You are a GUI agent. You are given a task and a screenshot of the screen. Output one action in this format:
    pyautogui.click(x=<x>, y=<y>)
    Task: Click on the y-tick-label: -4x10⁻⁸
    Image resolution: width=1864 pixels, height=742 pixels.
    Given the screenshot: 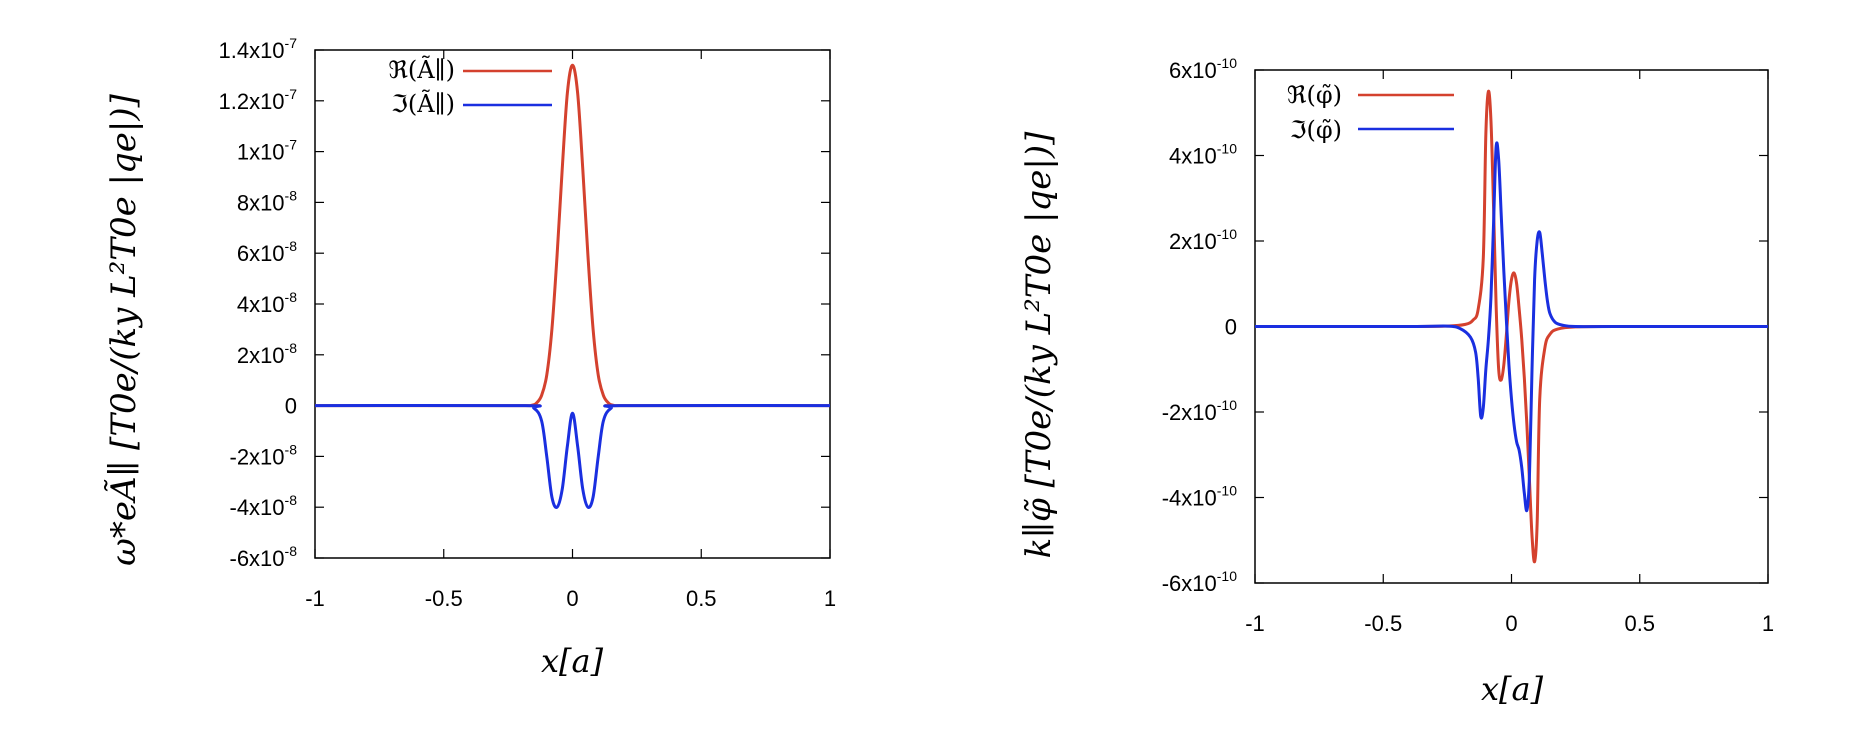 What is the action you would take?
    pyautogui.click(x=264, y=506)
    